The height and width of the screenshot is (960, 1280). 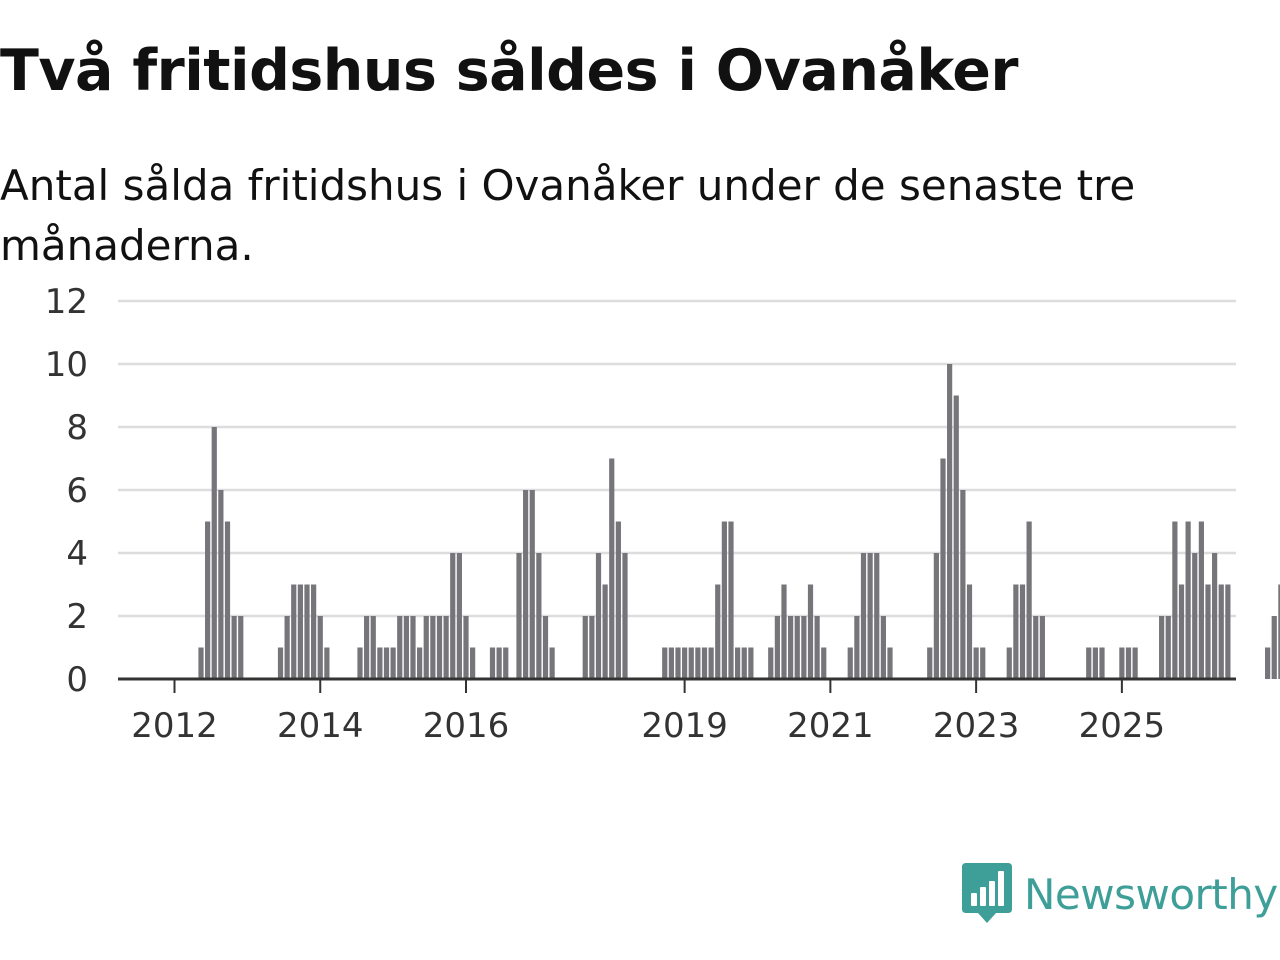 What do you see at coordinates (1151, 894) in the screenshot?
I see `brand-name: Newsworthy` at bounding box center [1151, 894].